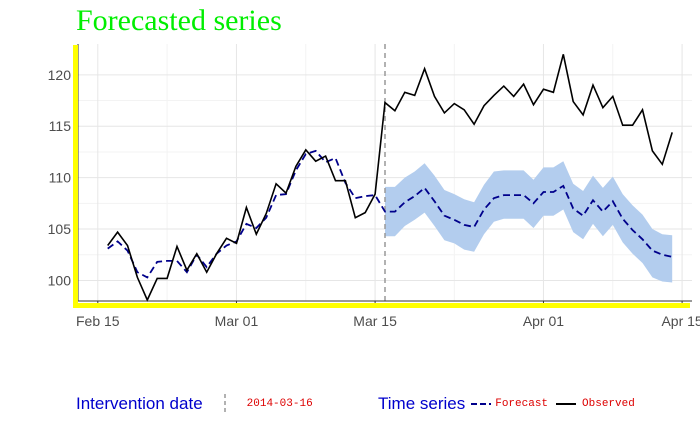 This screenshot has height=432, width=700. Describe the element at coordinates (179, 20) in the screenshot. I see `chart-title: Forecasted series` at that location.